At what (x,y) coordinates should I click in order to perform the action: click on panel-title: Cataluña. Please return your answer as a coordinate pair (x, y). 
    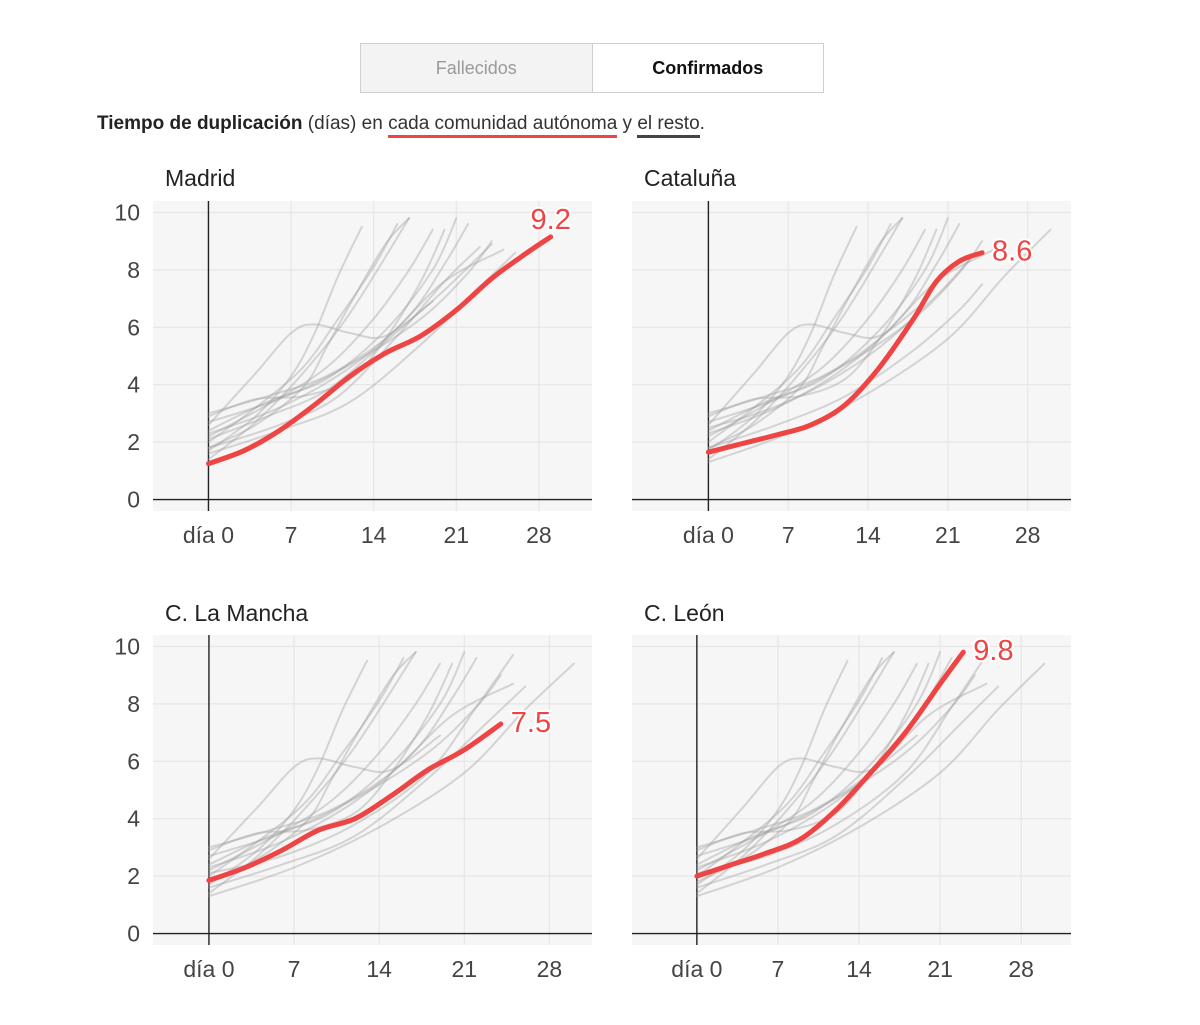
    Looking at the image, I should click on (690, 178).